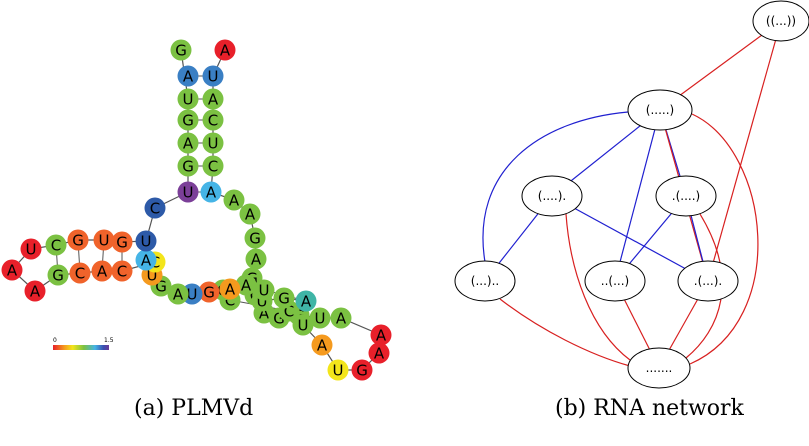 The width and height of the screenshot is (809, 446). What do you see at coordinates (565, 332) in the screenshot?
I see `edge-n3a-open` at bounding box center [565, 332].